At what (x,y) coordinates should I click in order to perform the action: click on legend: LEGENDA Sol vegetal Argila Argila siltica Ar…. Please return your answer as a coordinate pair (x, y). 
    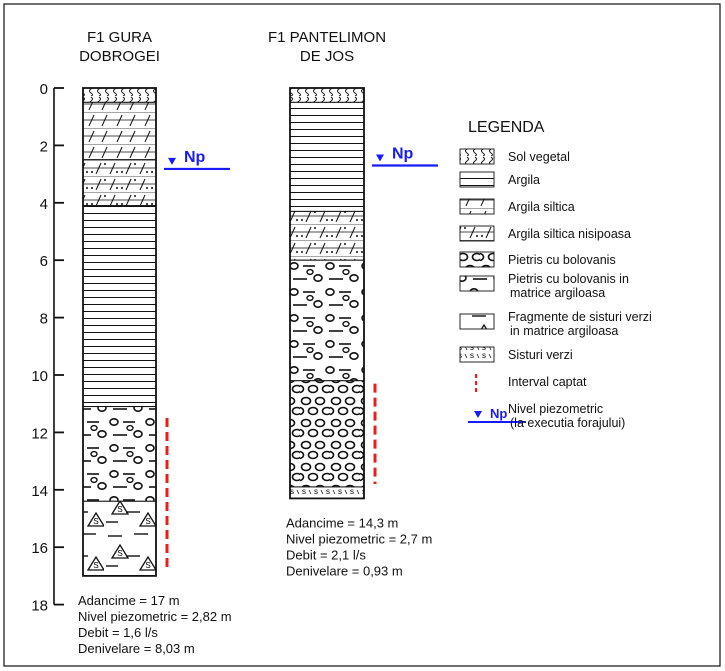
    Looking at the image, I should click on (555, 274).